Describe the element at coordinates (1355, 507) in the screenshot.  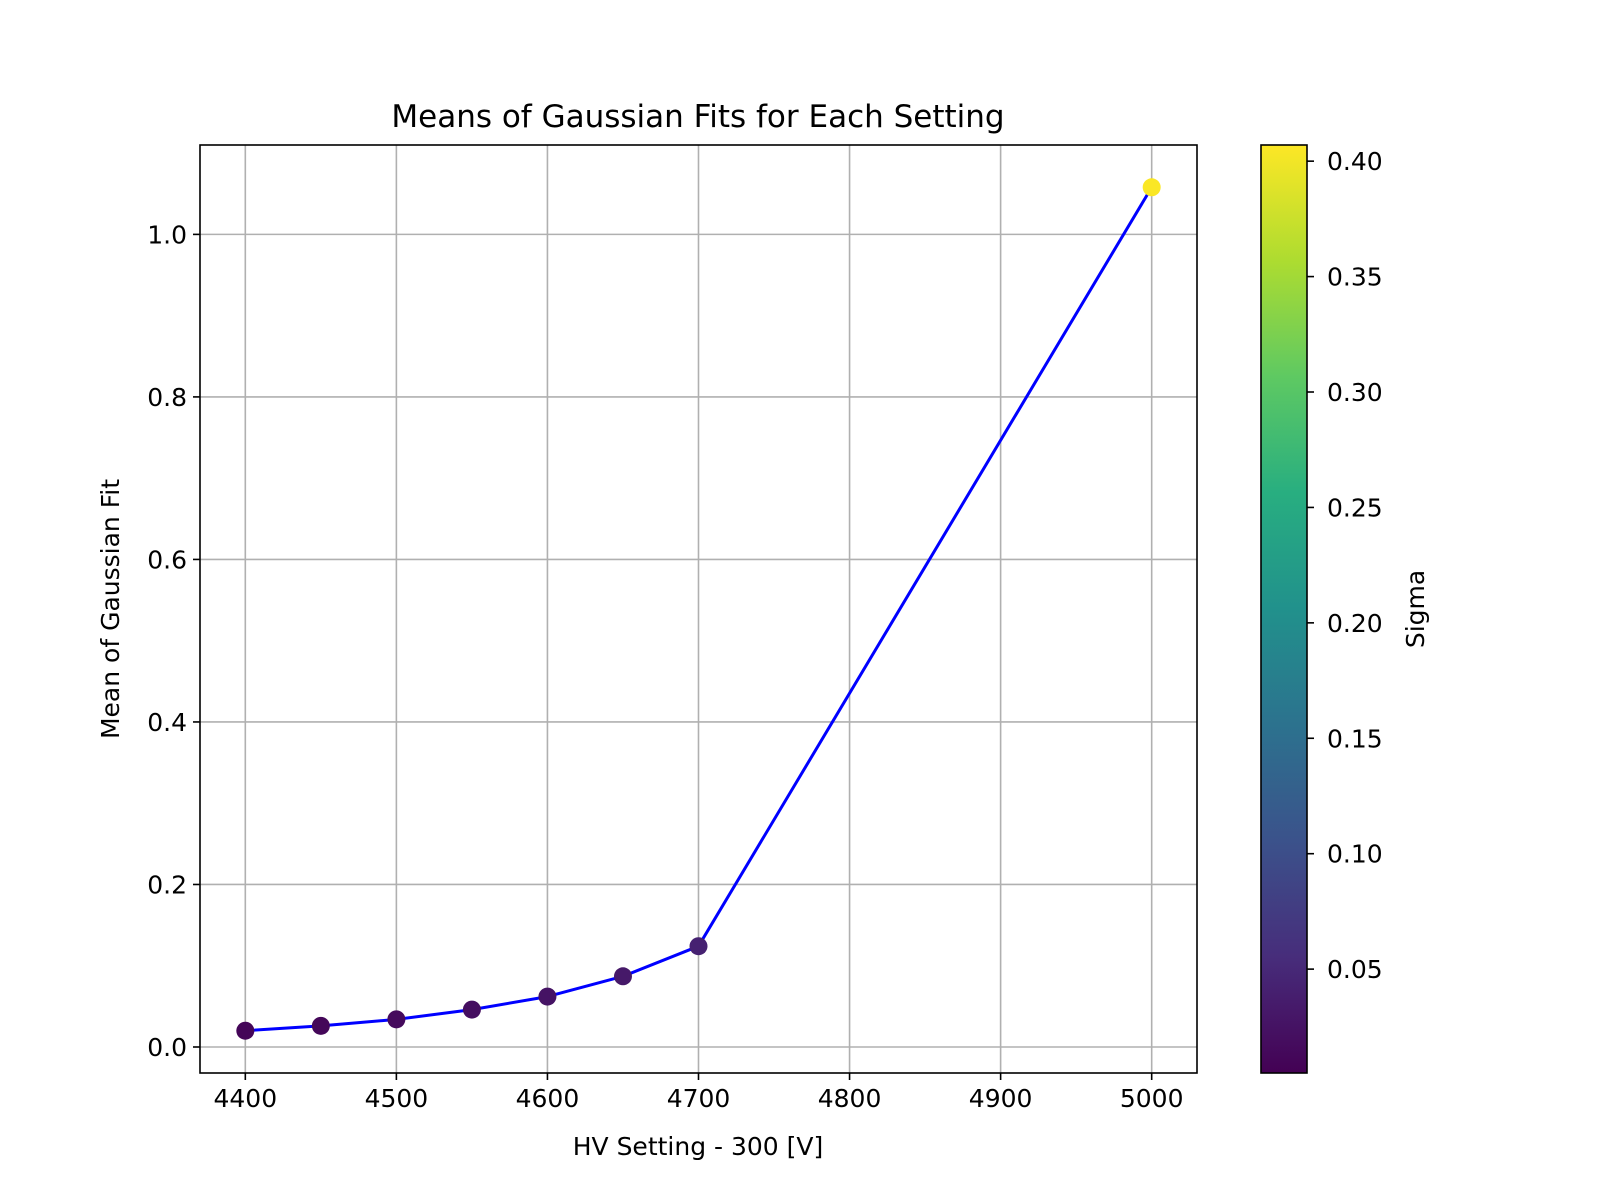
I see `colorbar-tick-label: 0.25` at that location.